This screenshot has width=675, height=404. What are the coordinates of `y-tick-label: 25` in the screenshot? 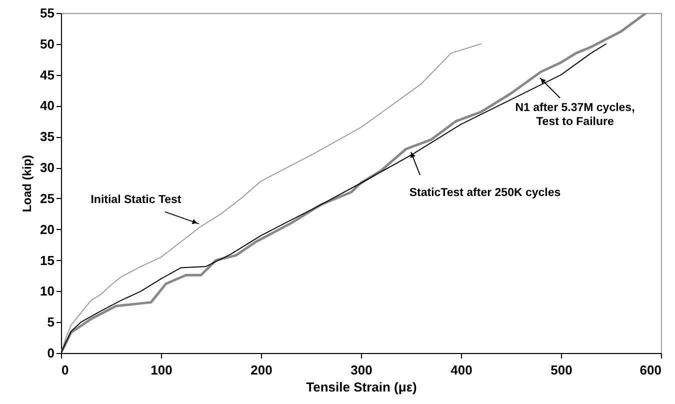 It's located at (47, 198).